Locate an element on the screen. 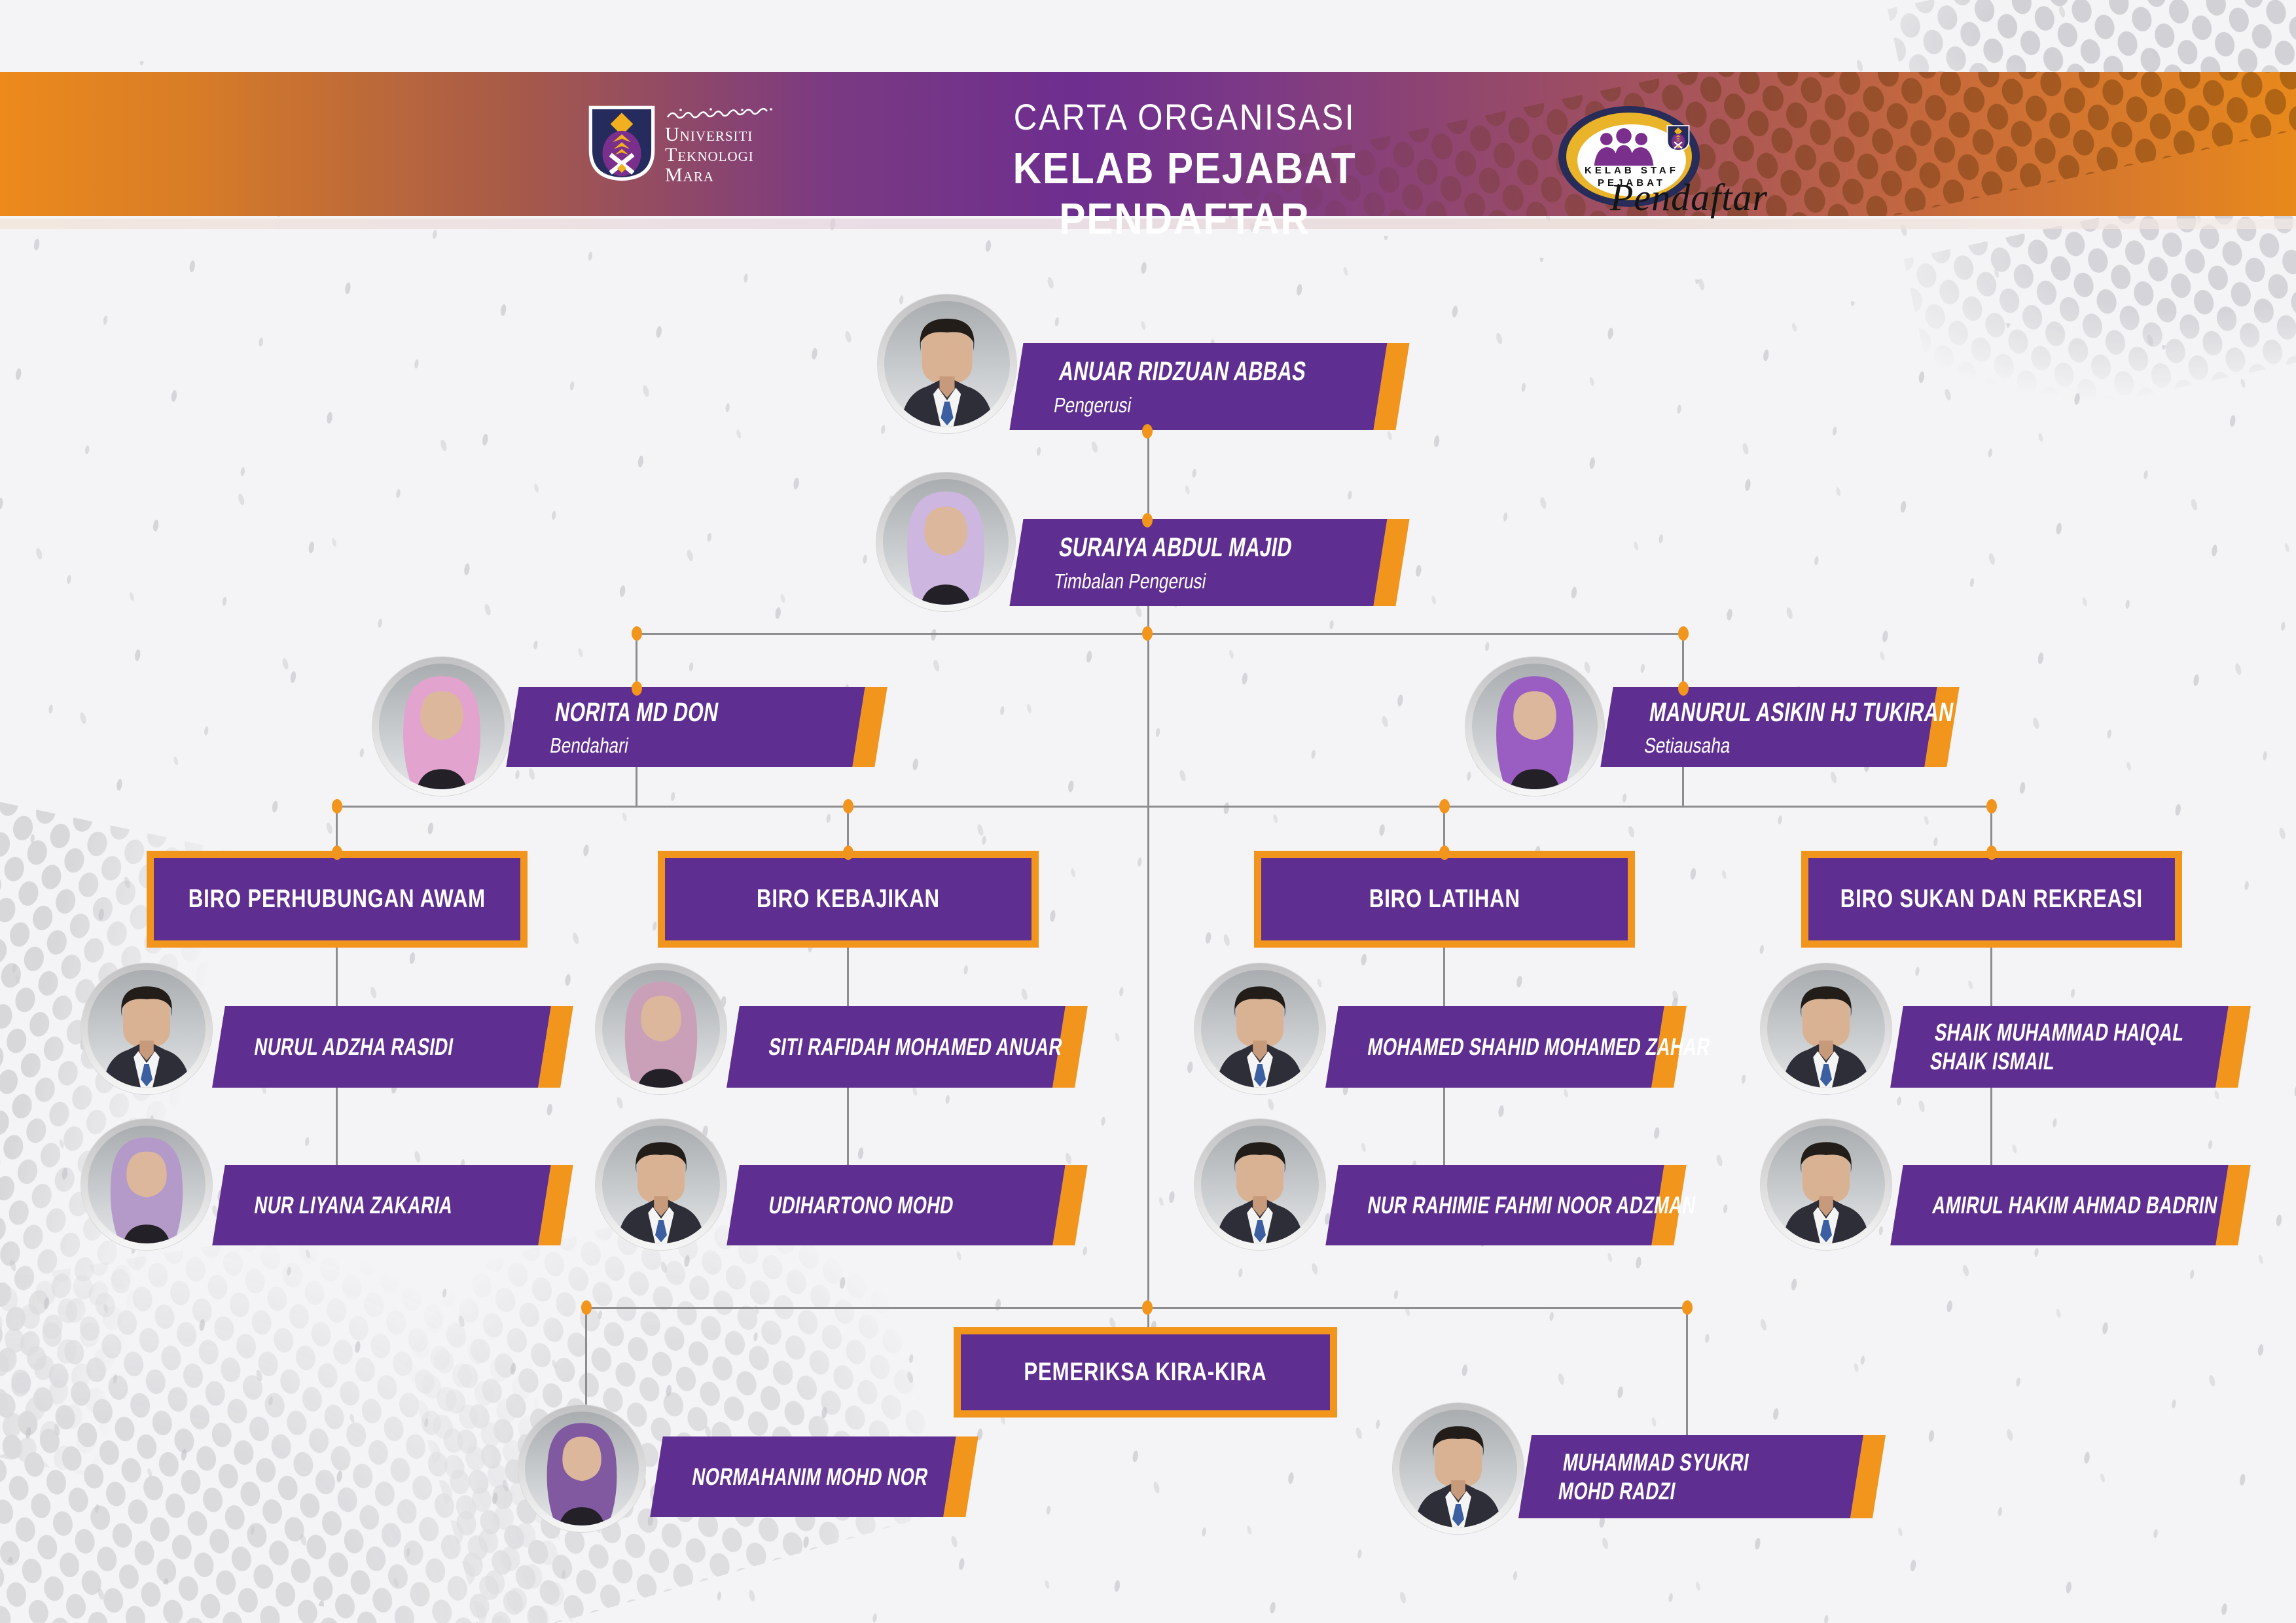 The image size is (2296, 1623). uitm-logo: Universiti Teknologi Mara is located at coordinates (688, 145).